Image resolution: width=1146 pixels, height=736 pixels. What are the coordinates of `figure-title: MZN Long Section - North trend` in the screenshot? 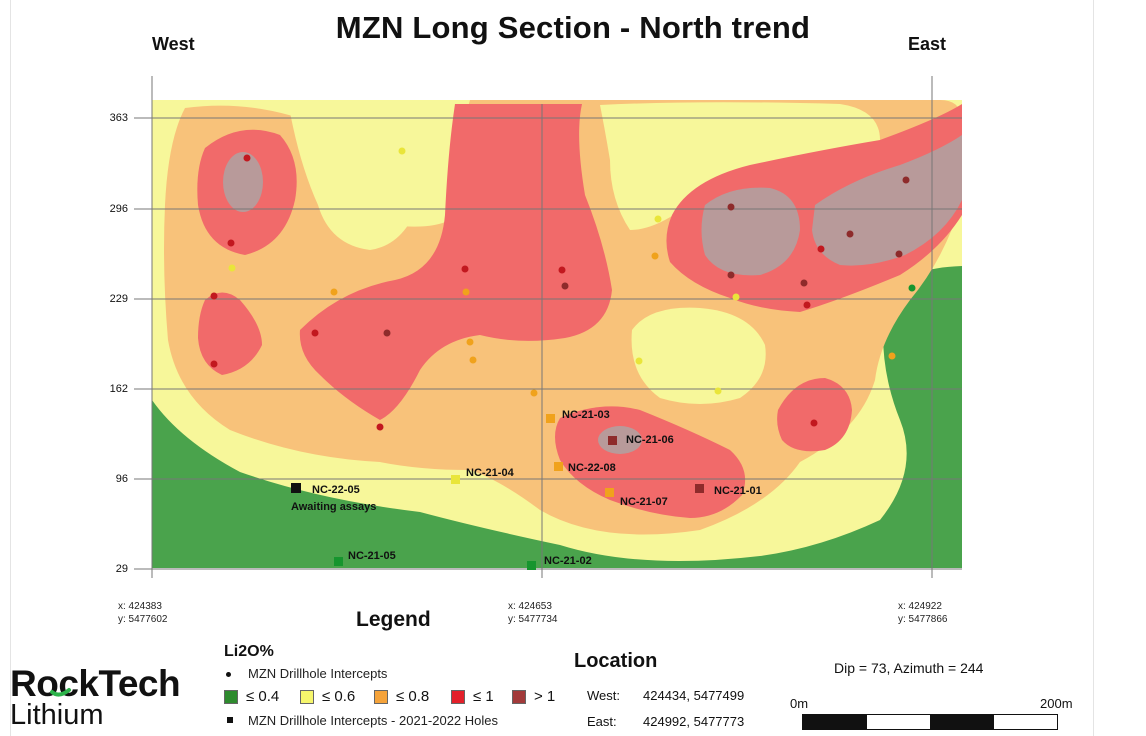 It's located at (573, 27).